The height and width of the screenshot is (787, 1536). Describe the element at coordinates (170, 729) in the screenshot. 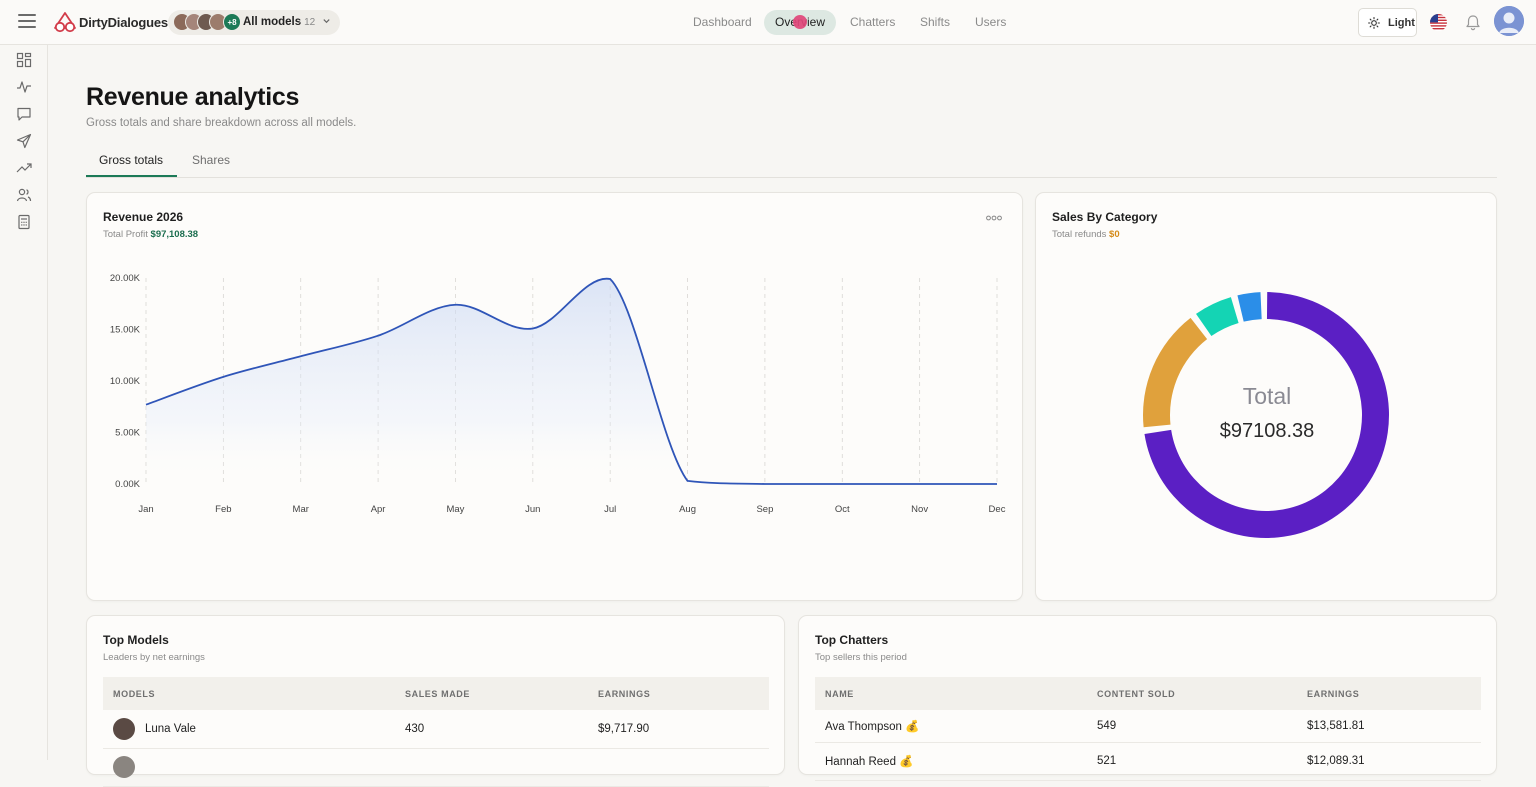

I see `model-name: Luna Vale` at that location.